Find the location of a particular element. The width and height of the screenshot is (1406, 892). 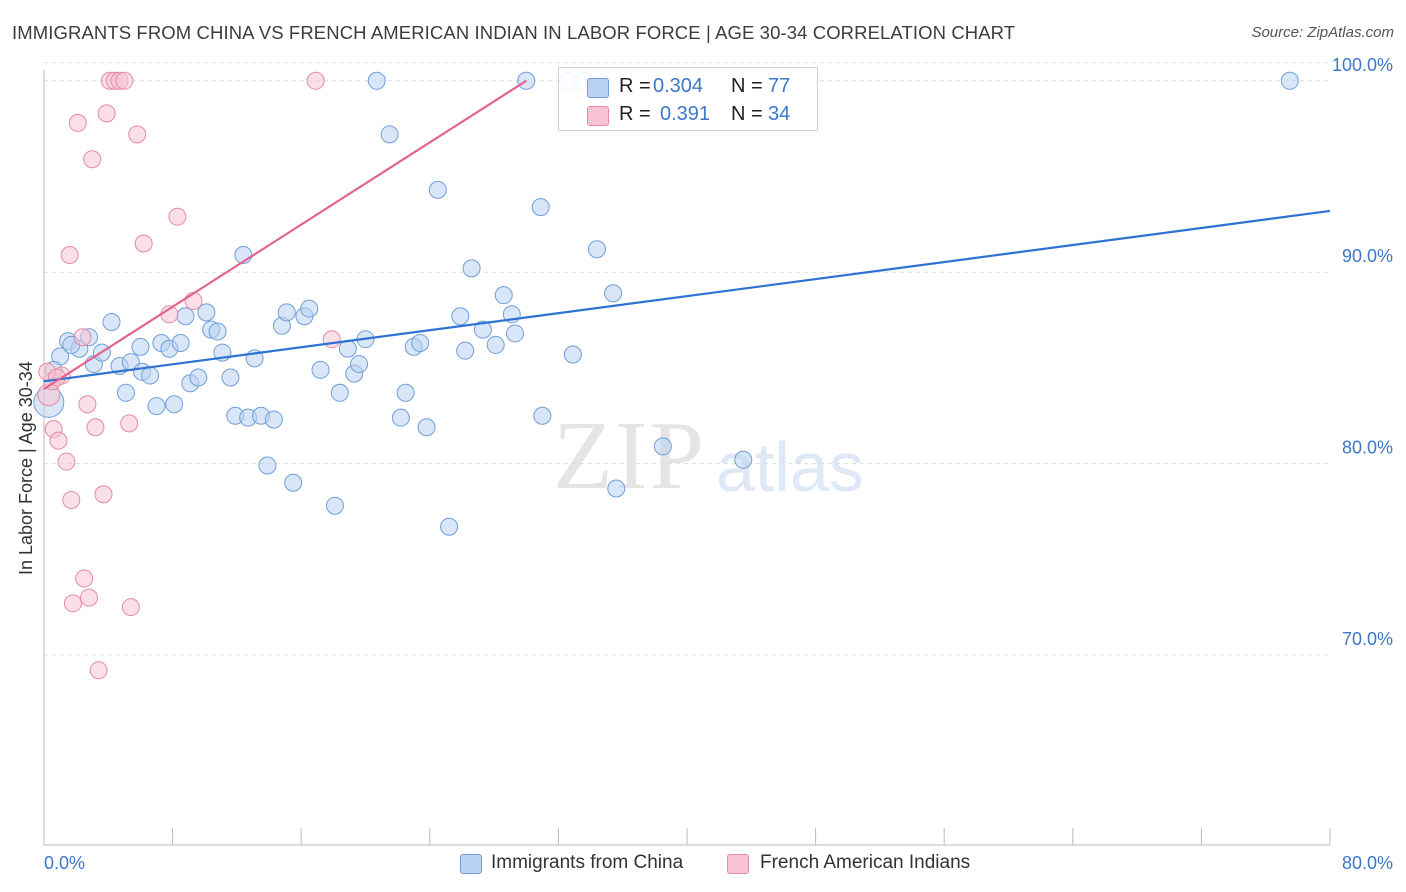

stats-legend-row-french: R = 0.391 N = 34 is located at coordinates (688, 115).